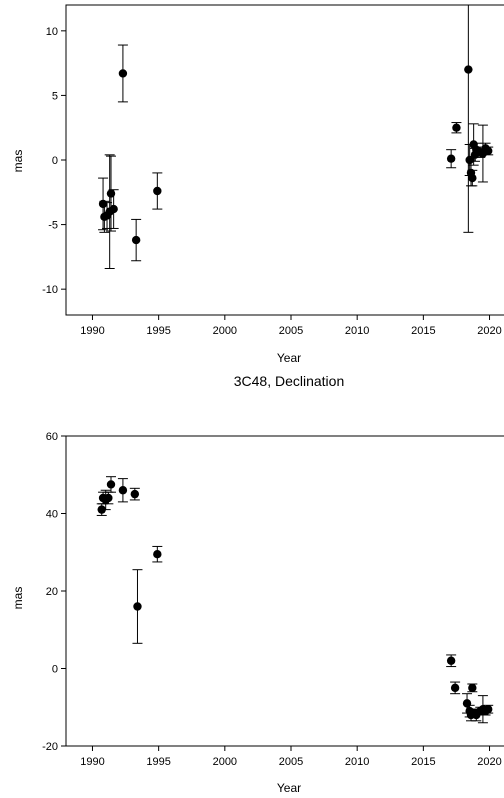 This screenshot has width=504, height=798. Describe the element at coordinates (52, 592) in the screenshot. I see `y-tick-label: 20` at that location.